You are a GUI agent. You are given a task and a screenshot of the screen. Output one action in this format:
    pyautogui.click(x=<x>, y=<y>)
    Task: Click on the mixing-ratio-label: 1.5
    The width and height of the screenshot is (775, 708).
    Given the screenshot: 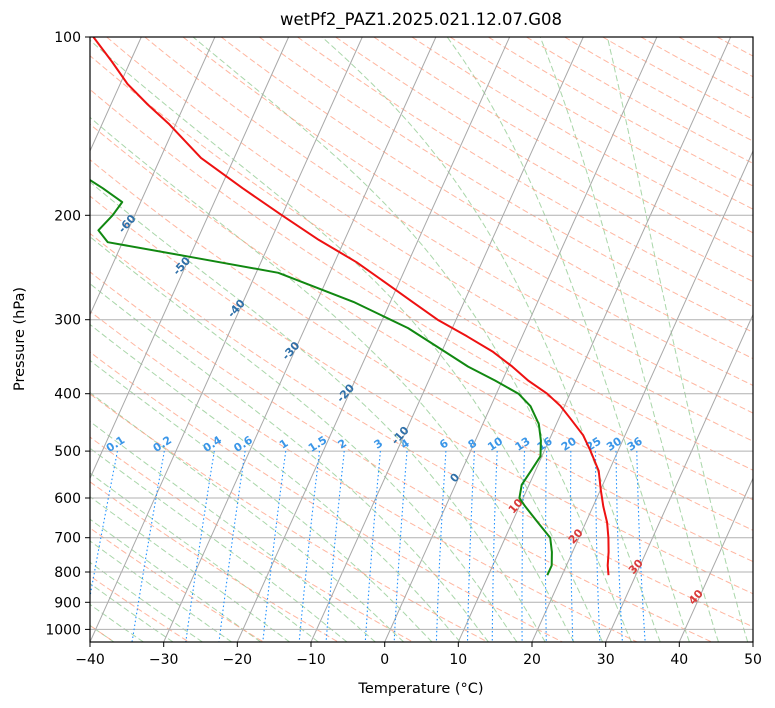 What is the action you would take?
    pyautogui.click(x=317, y=444)
    